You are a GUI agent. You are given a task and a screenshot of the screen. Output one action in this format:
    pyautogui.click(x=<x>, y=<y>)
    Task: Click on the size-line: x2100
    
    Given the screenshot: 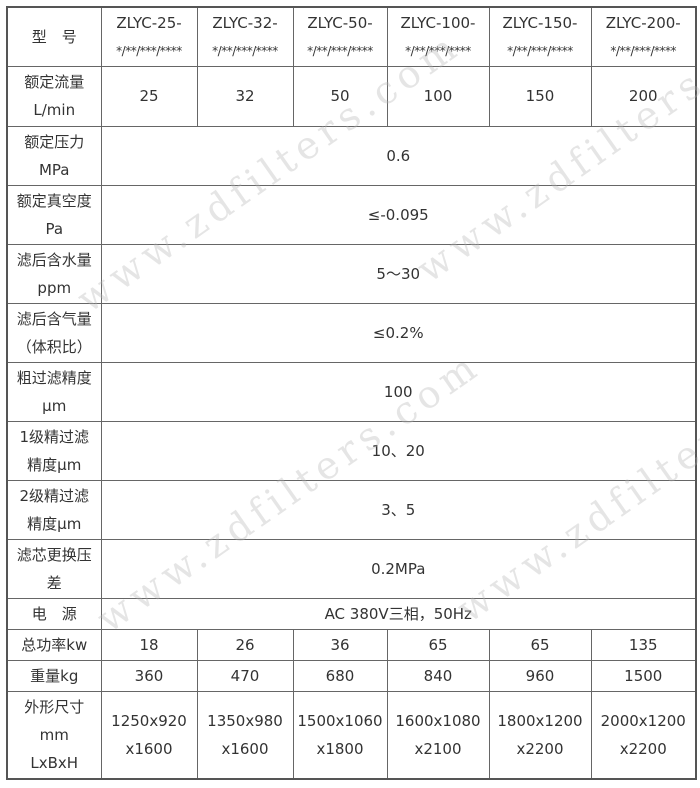 What is the action you would take?
    pyautogui.click(x=438, y=748)
    